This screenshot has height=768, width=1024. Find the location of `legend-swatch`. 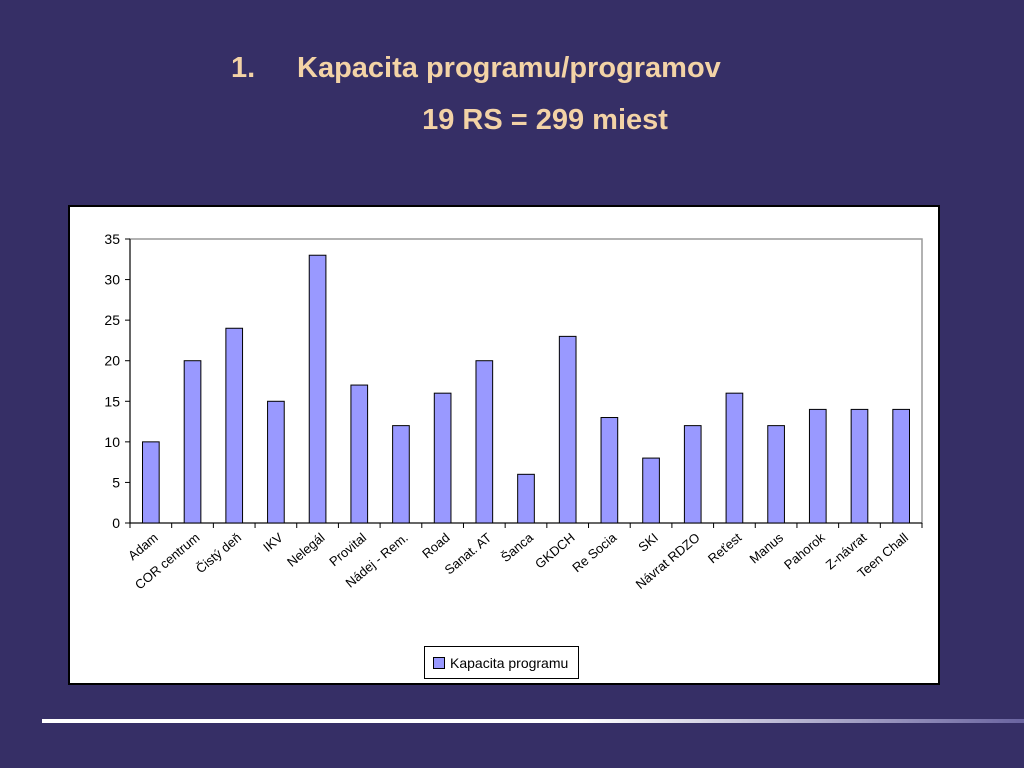

legend-swatch is located at coordinates (439, 662).